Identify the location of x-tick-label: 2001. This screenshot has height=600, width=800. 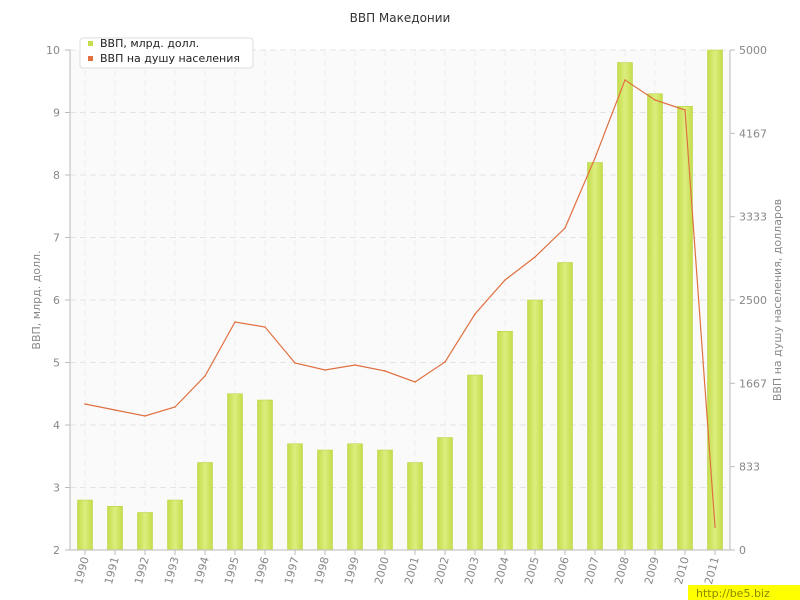
(412, 570).